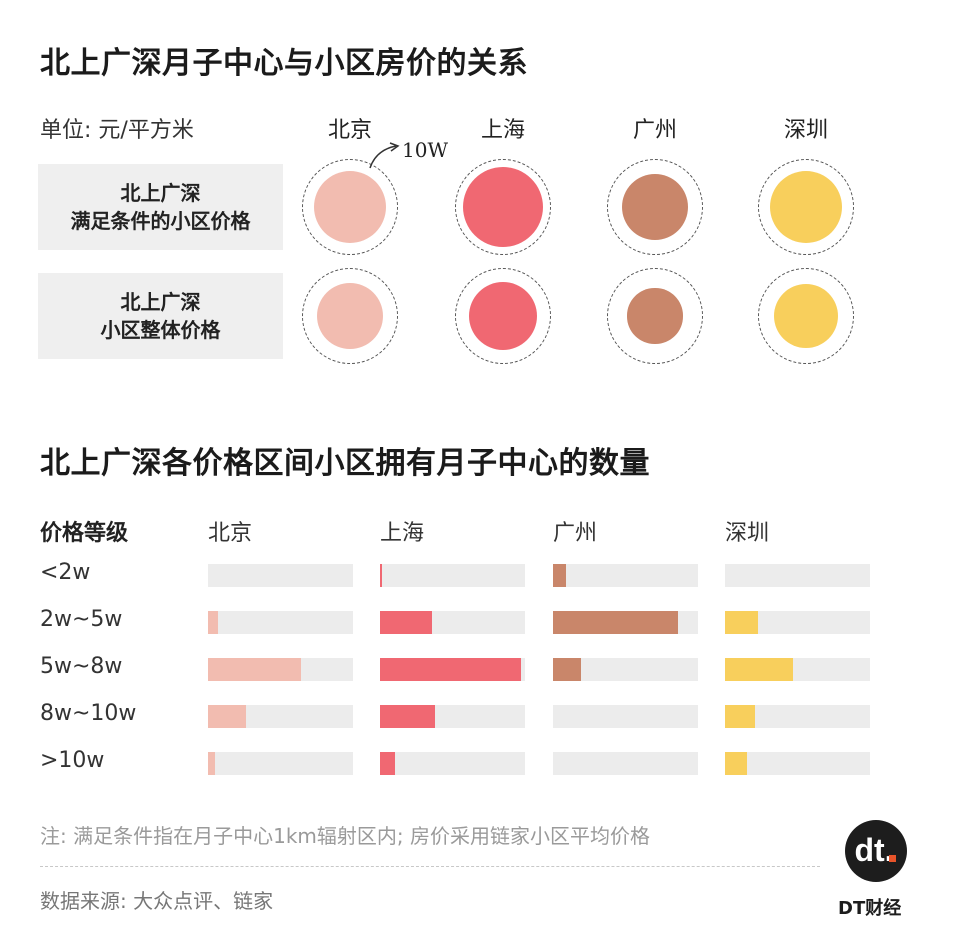 This screenshot has width=960, height=935. Describe the element at coordinates (65, 572) in the screenshot. I see `price-tier-label: <2w` at that location.